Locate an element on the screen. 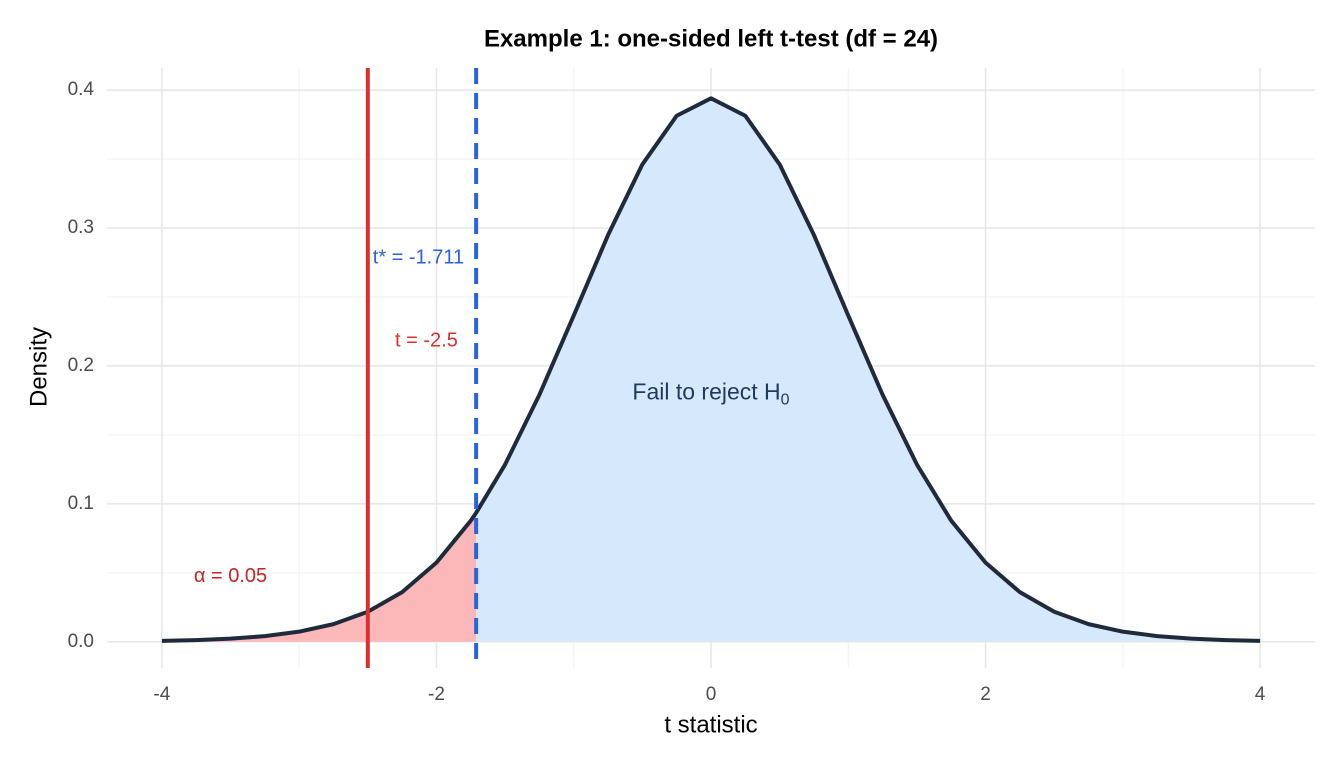 This screenshot has height=768, width=1344. region-label-text: Fail to reject H is located at coordinates (706, 392).